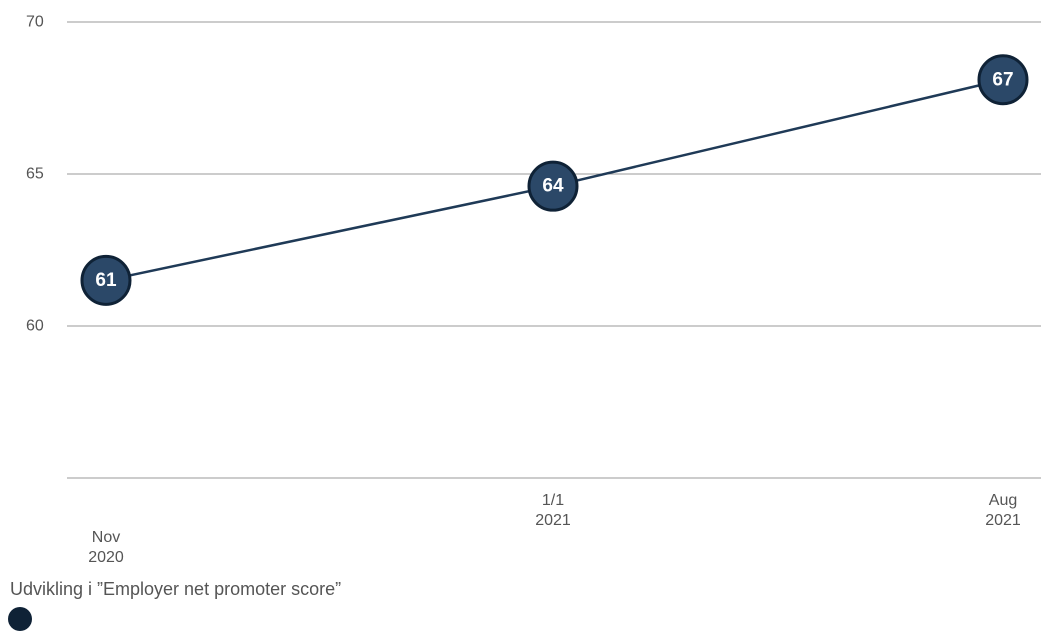 The image size is (1041, 631). I want to click on data-label: 67, so click(1002, 79).